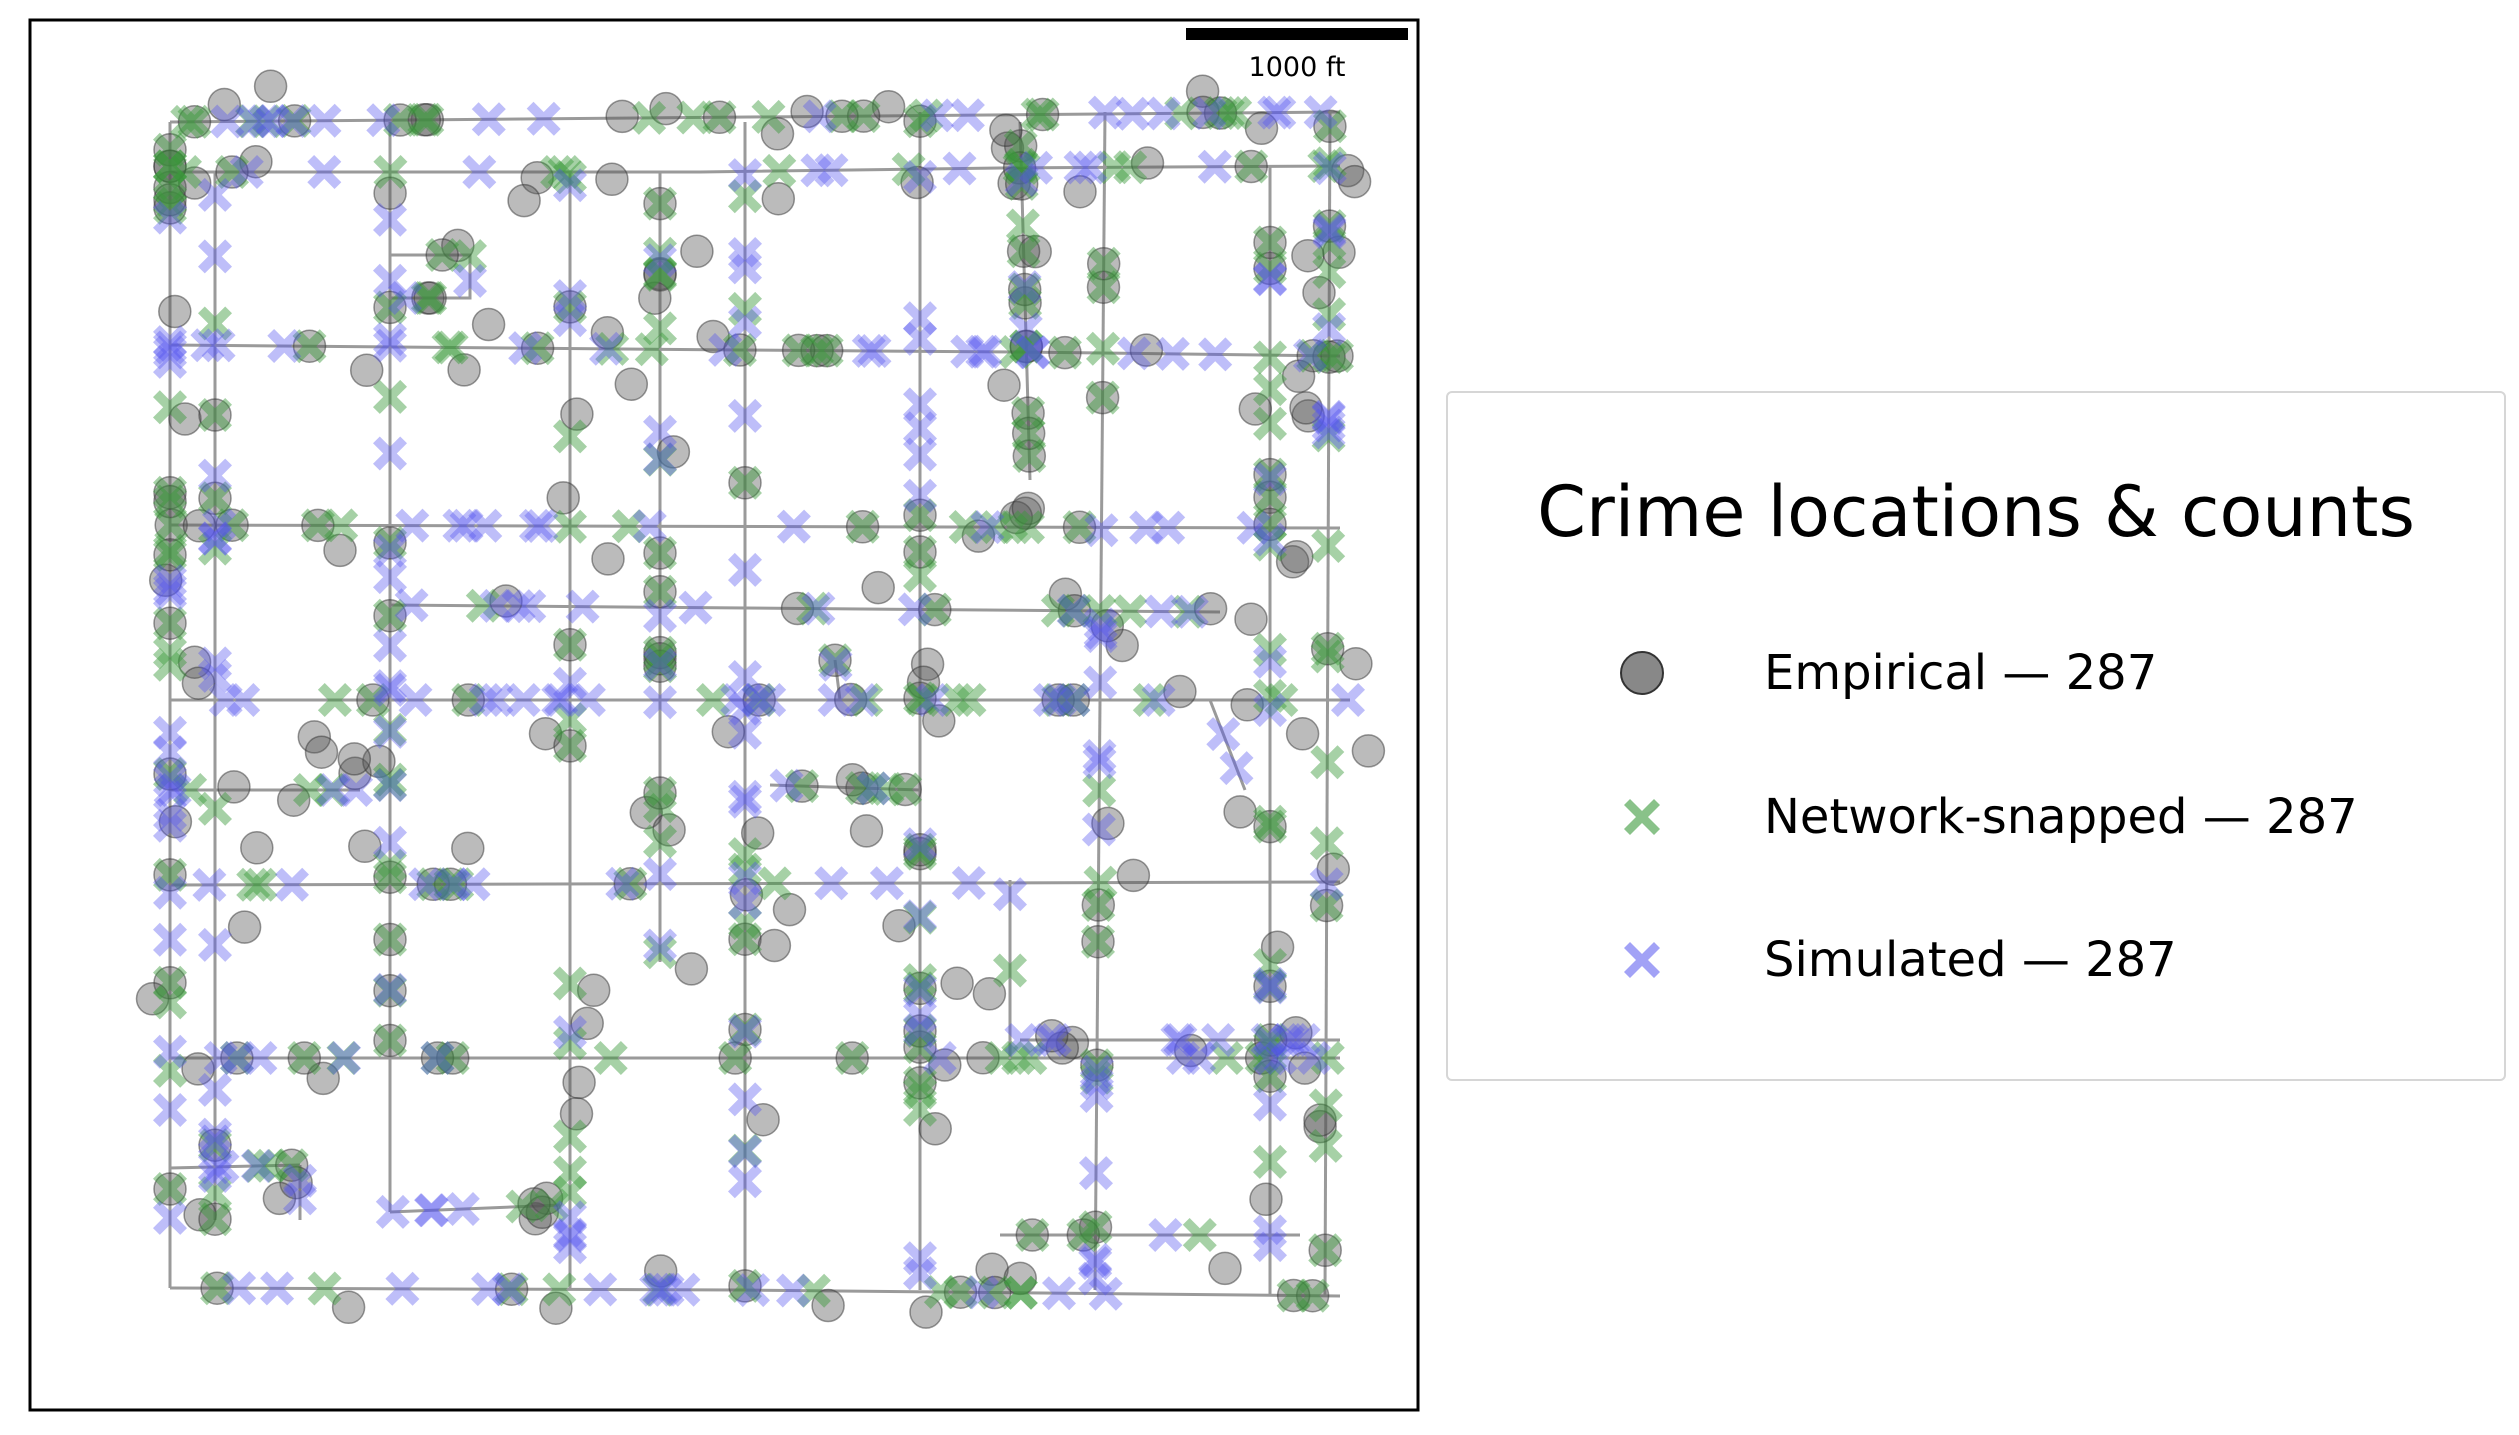 Image resolution: width=2519 pixels, height=1435 pixels. What do you see at coordinates (1100, 701) in the screenshot?
I see `street-segment` at bounding box center [1100, 701].